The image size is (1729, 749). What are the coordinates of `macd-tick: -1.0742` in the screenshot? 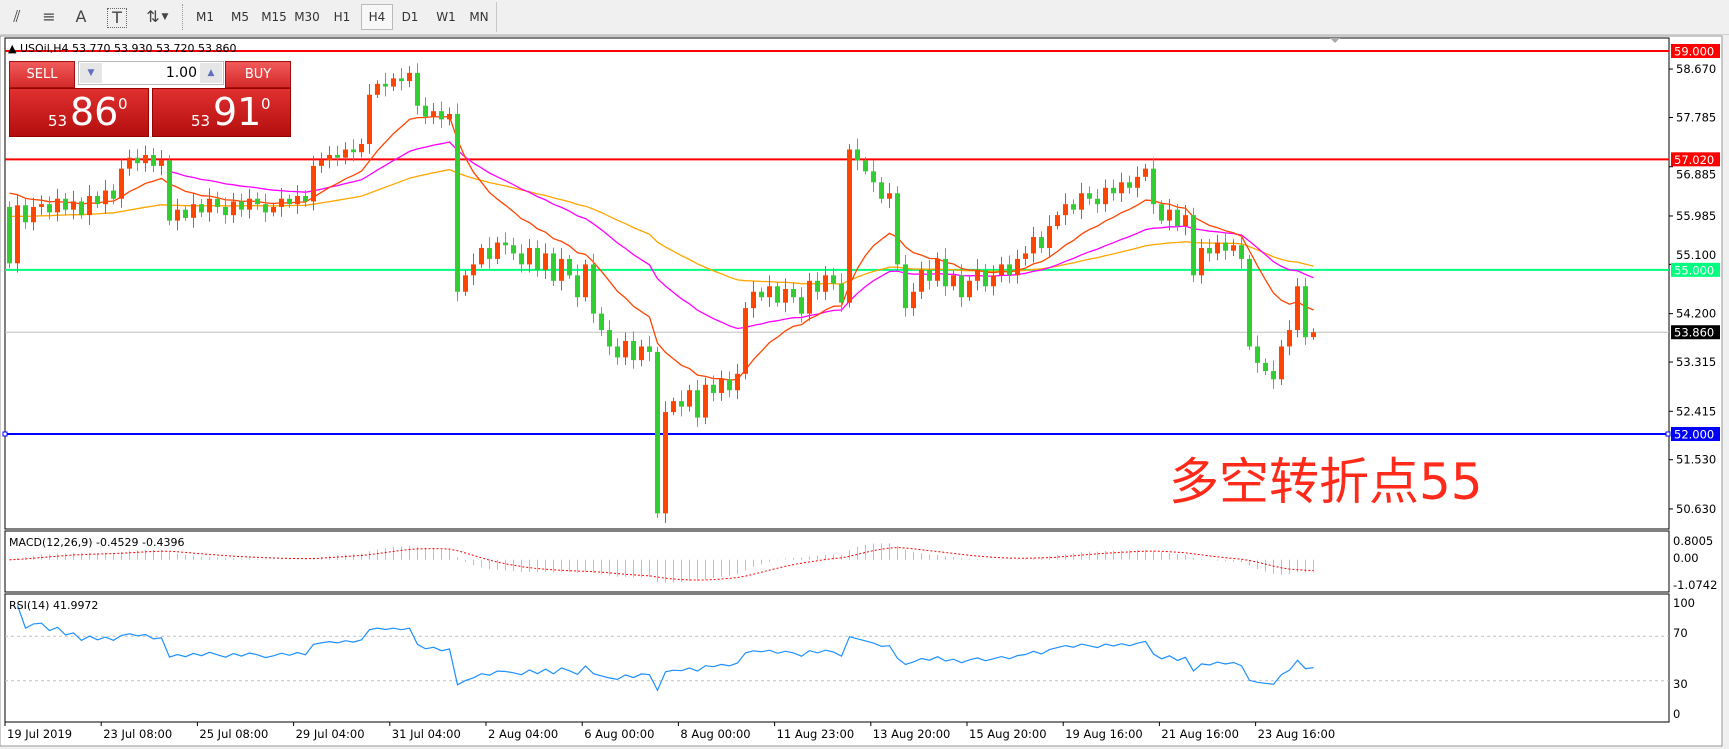 It's located at (1695, 585).